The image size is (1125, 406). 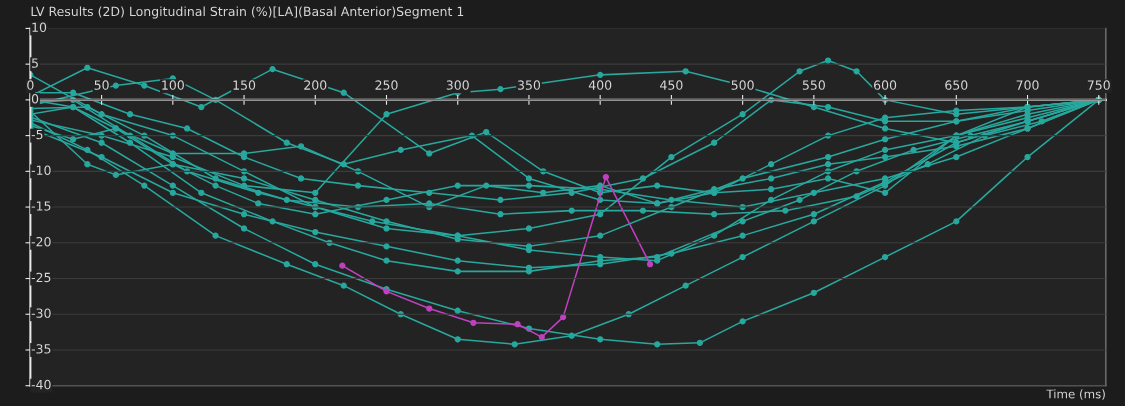 I want to click on y-tick-label: 10, so click(x=39, y=27).